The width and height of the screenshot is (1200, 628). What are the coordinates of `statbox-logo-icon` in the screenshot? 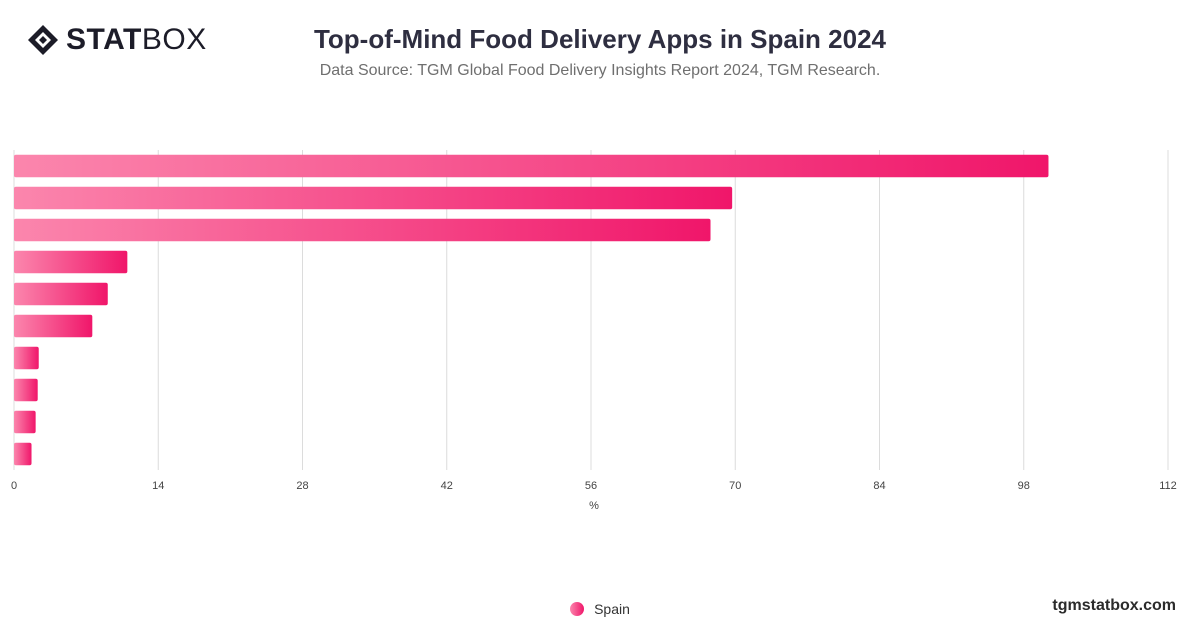 It's located at (43, 40).